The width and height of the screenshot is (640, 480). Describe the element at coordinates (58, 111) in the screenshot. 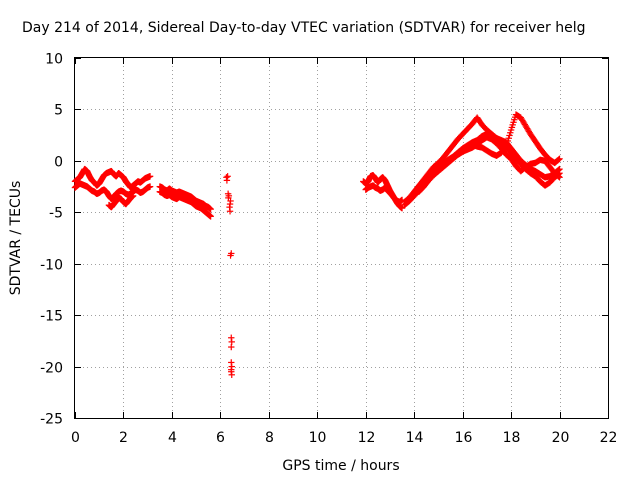

I see `y-tick-label: 5` at that location.